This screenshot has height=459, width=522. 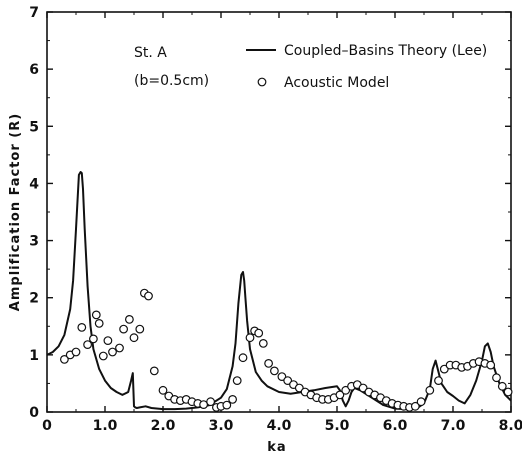 What do you see at coordinates (279, 426) in the screenshot?
I see `x-tick-label: 4.0` at bounding box center [279, 426].